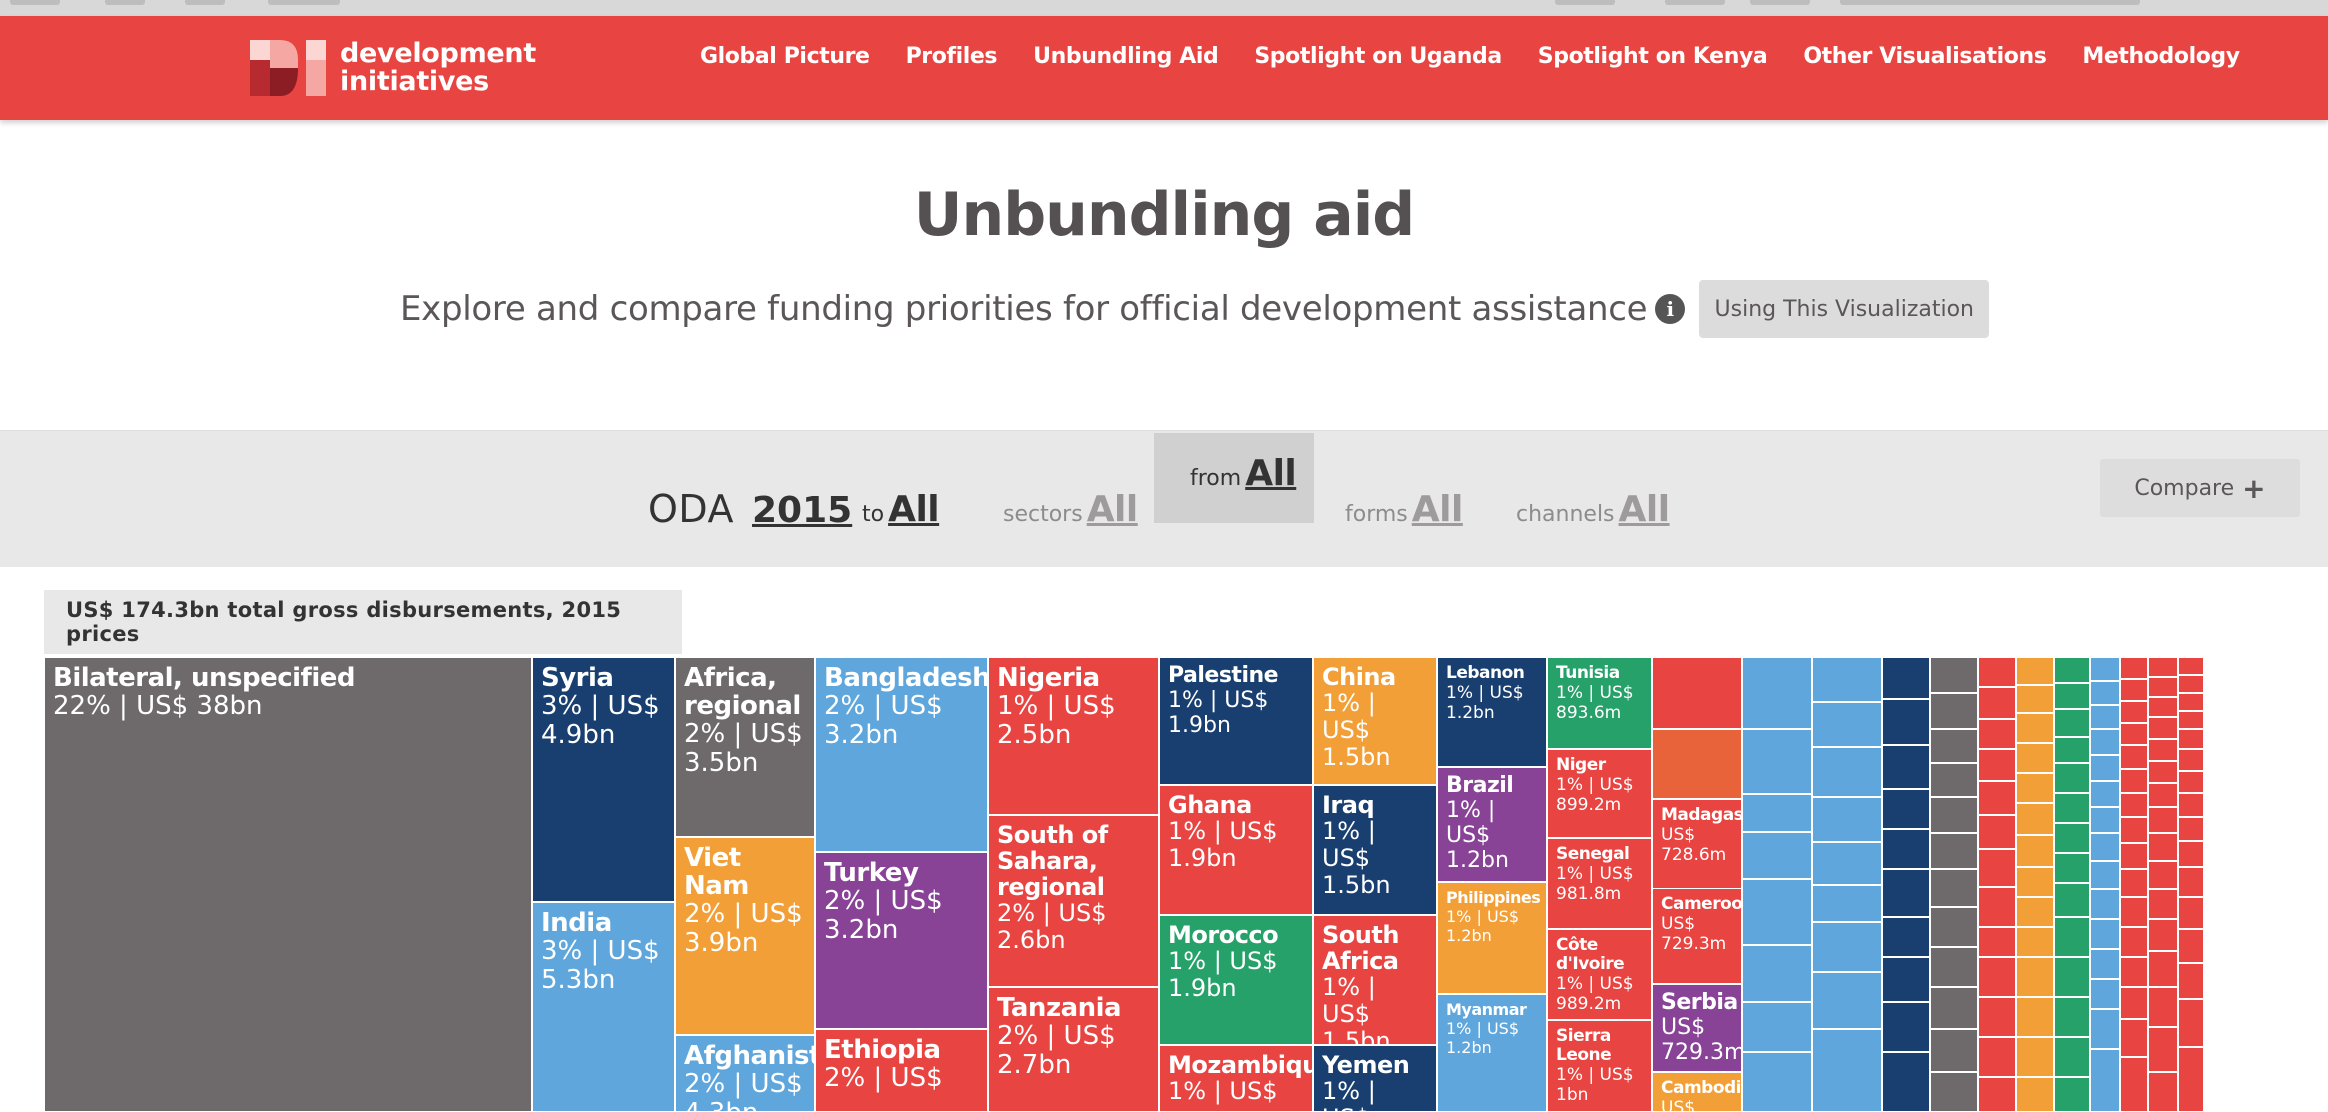 This screenshot has width=2328, height=1112. Describe the element at coordinates (802, 510) in the screenshot. I see `year-selector: 2015` at that location.